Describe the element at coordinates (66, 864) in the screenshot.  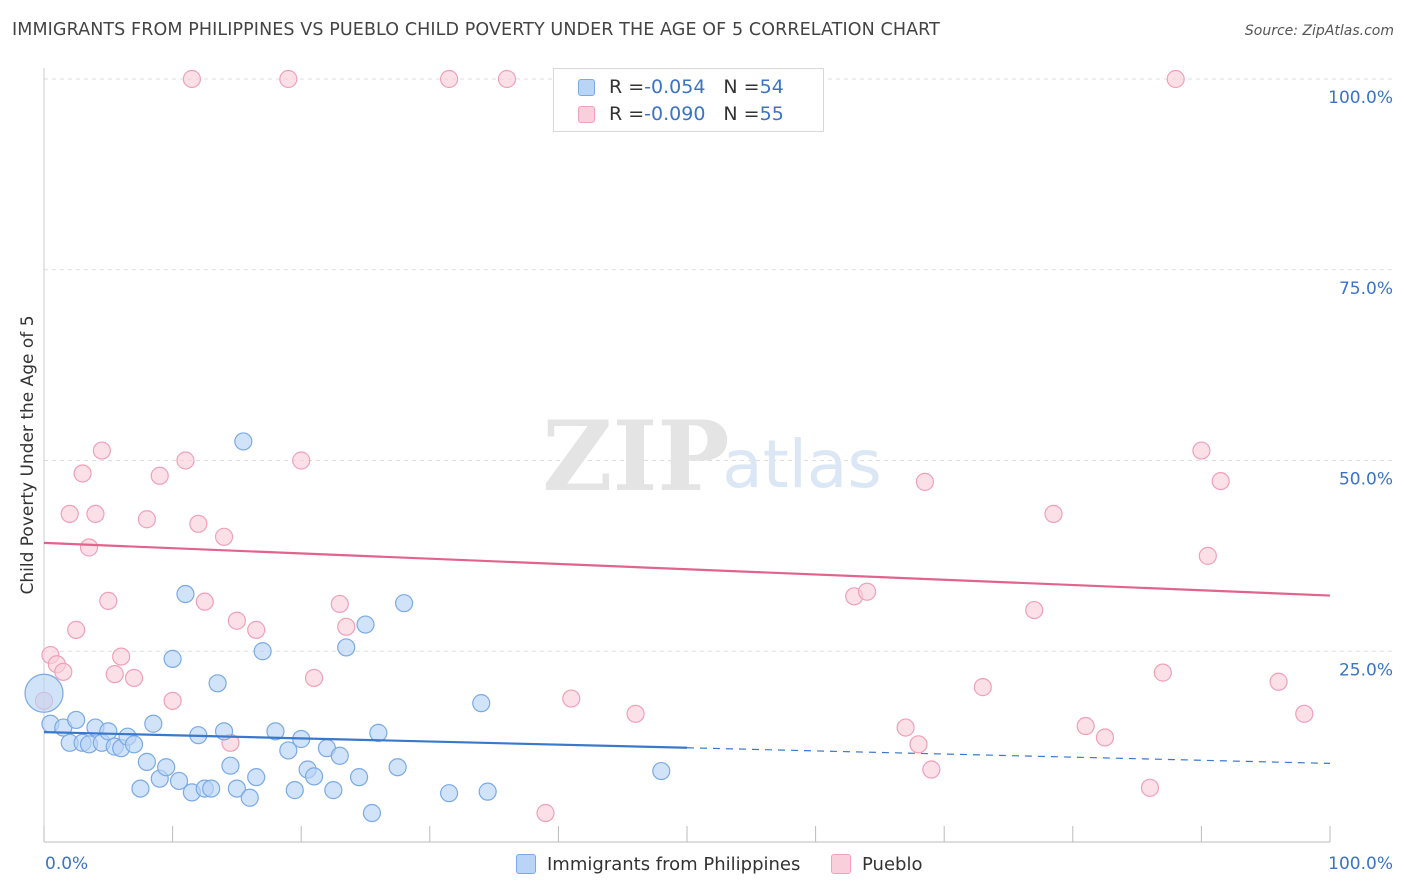
I see `x-tick-label: 0.0%` at that location.